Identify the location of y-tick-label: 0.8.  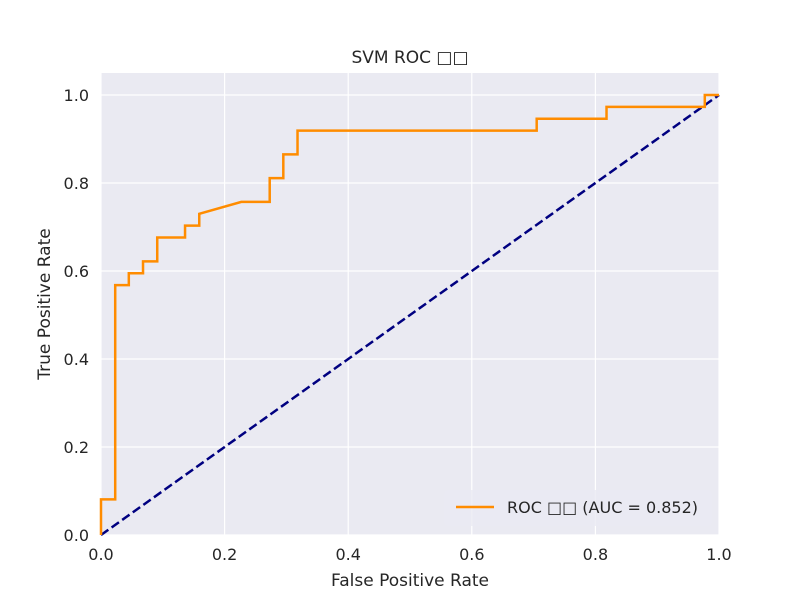
(76, 183).